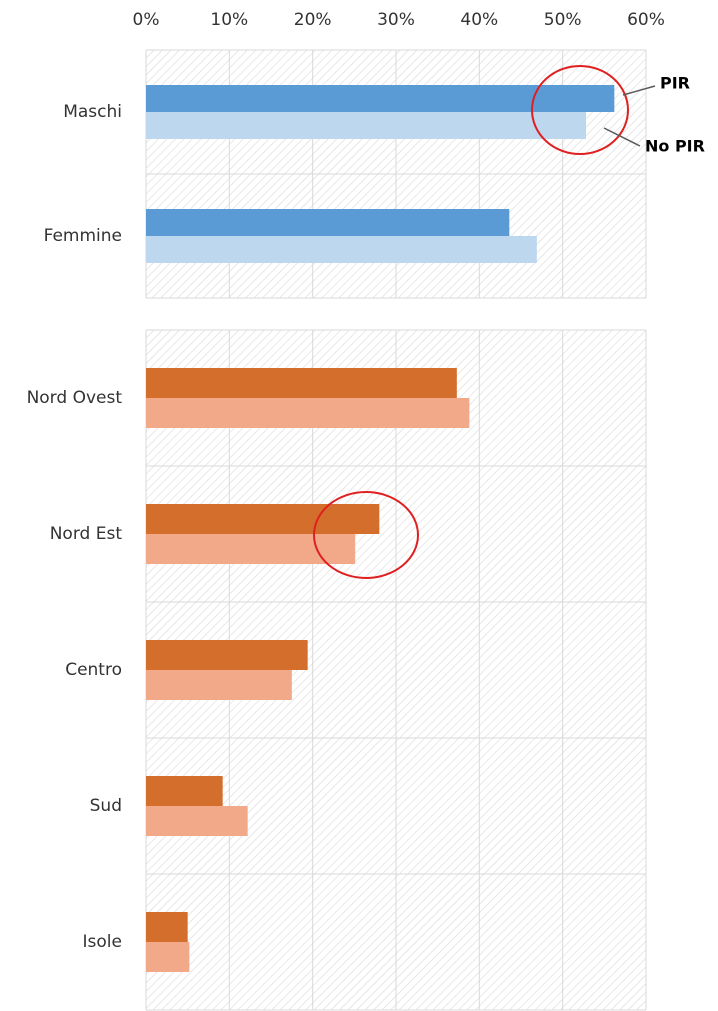  Describe the element at coordinates (83, 236) in the screenshot. I see `y-tick-label: Femmine` at that location.